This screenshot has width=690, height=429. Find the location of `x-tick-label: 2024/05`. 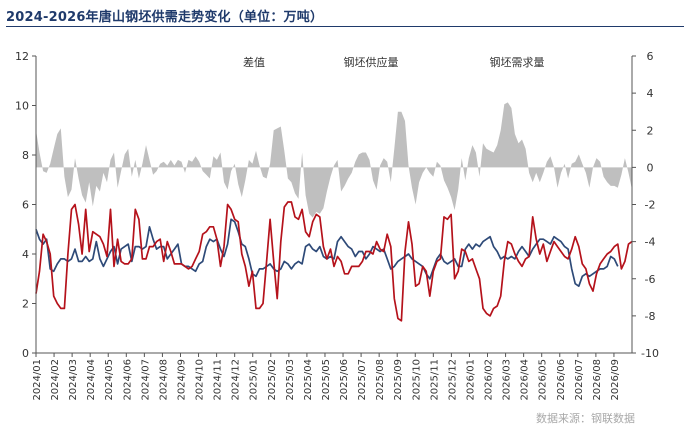

x-tick-label: 2024/05 is located at coordinates (109, 380).